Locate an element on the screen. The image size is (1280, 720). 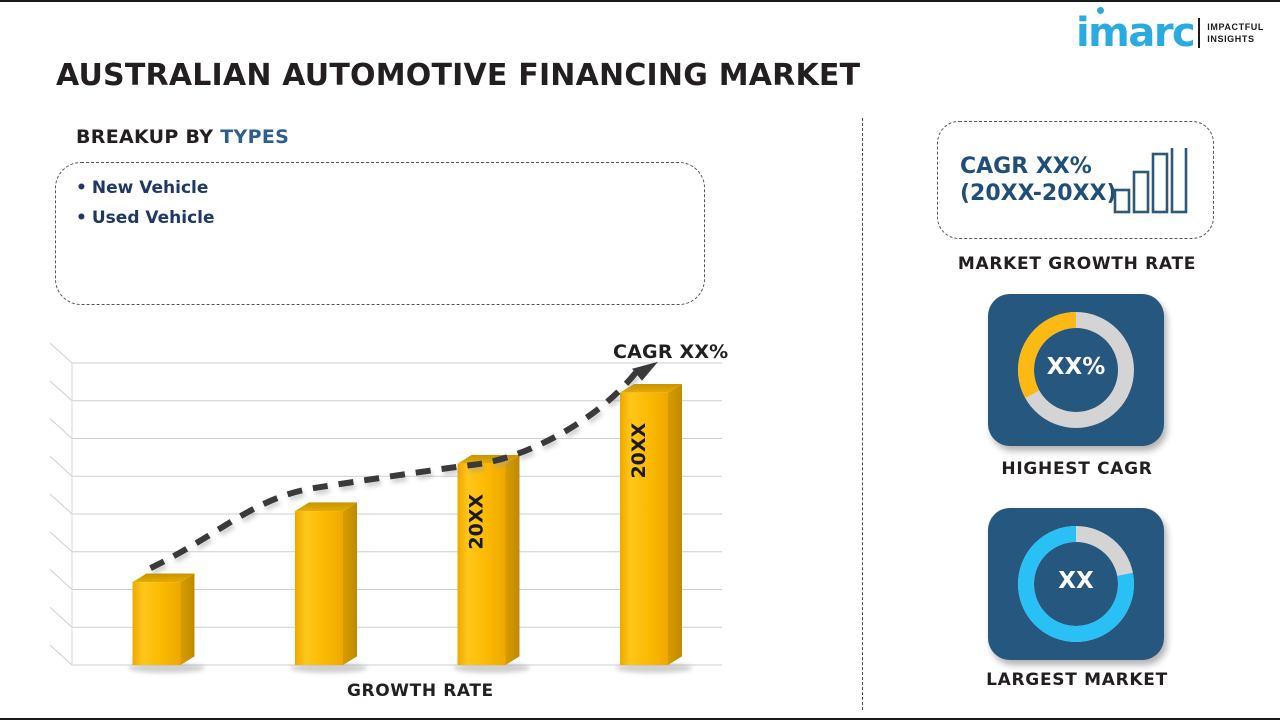
highest-cagr-donut-icon is located at coordinates (1076, 370).